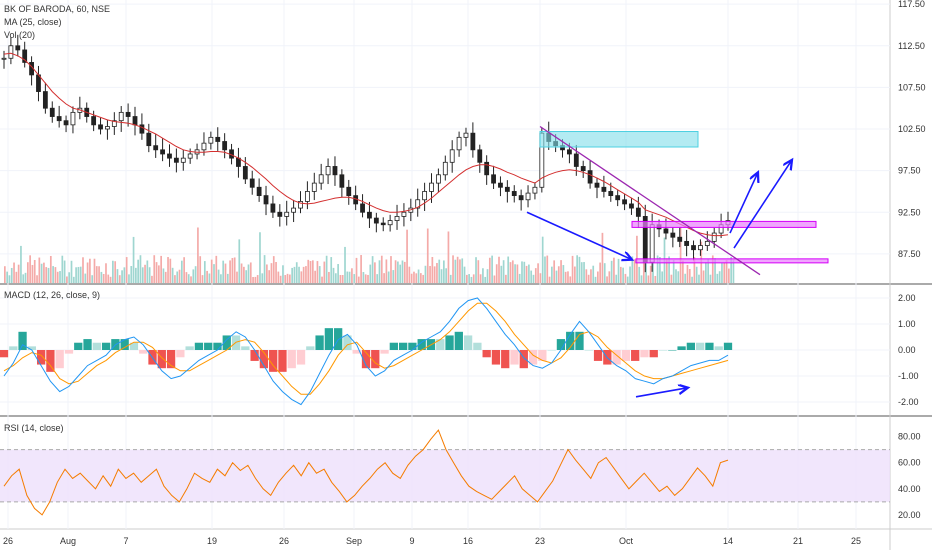  Describe the element at coordinates (912, 87) in the screenshot. I see `price-tick-label: 107.50` at that location.